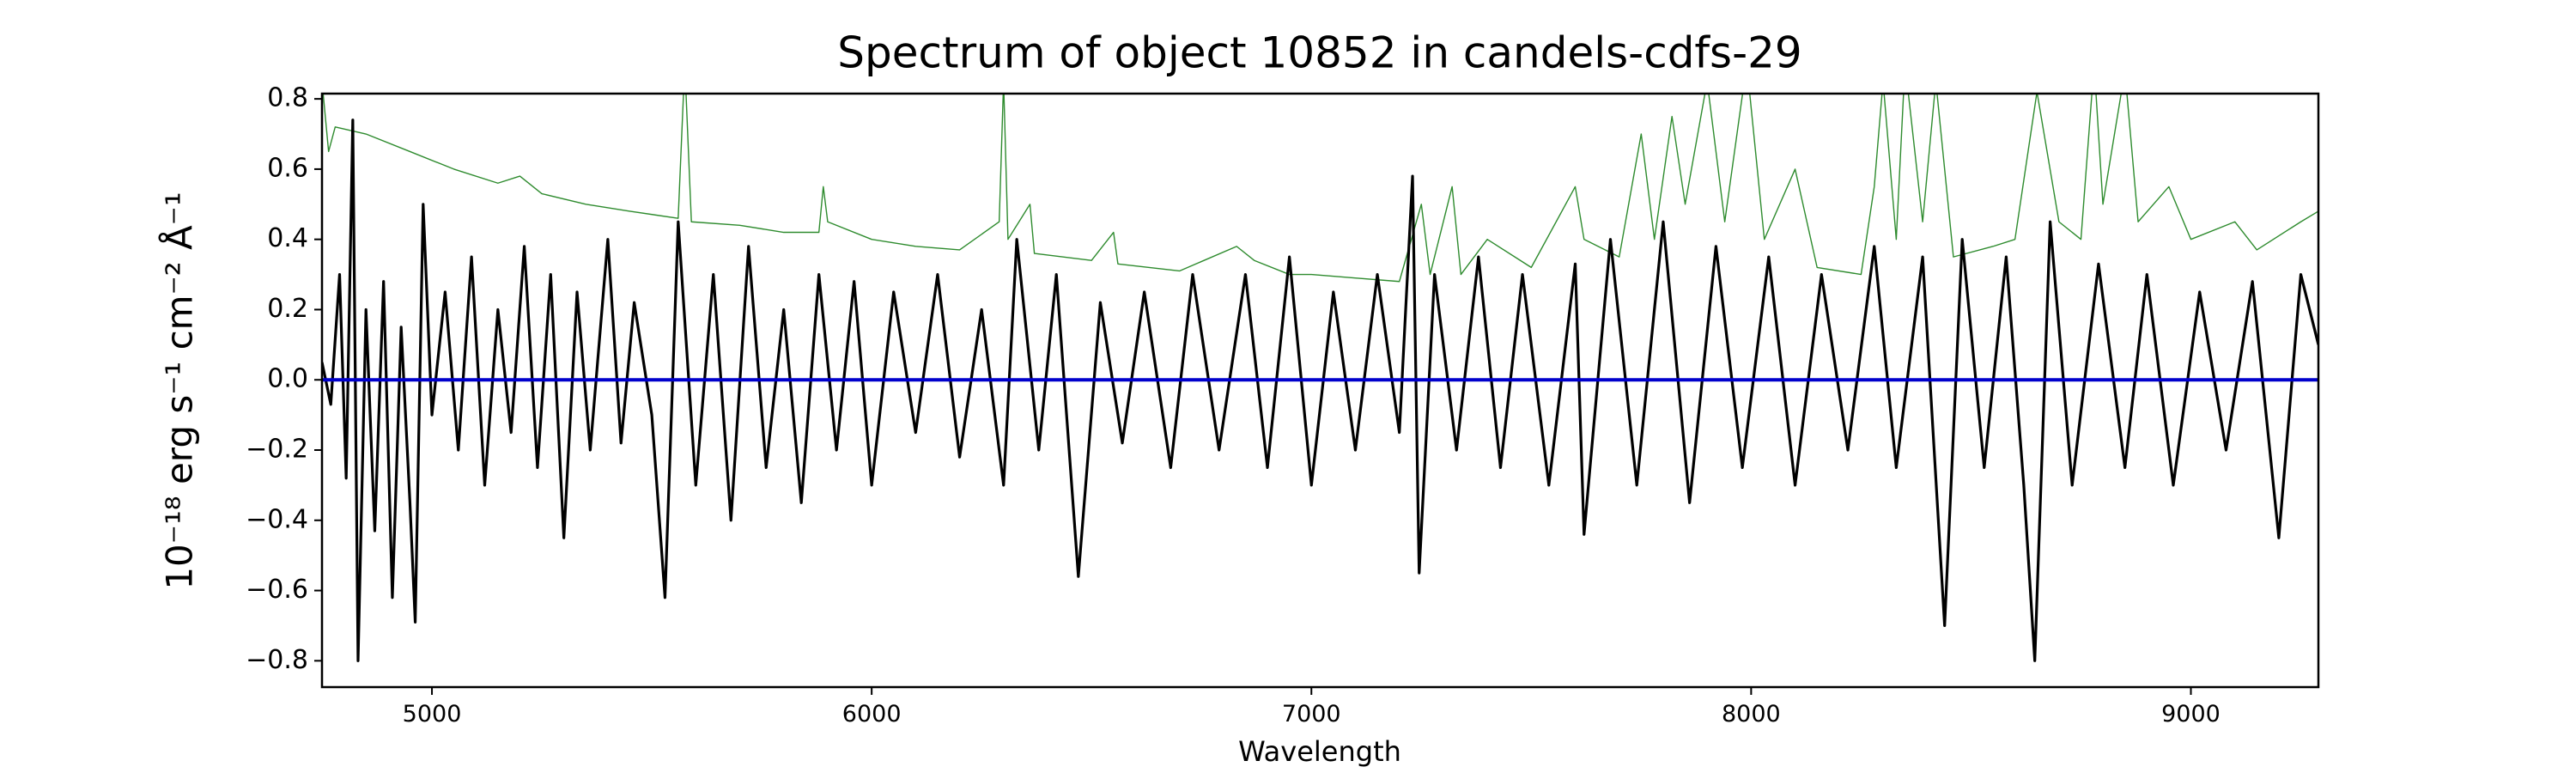 The width and height of the screenshot is (2576, 773). What do you see at coordinates (287, 168) in the screenshot?
I see `y-tick-label: 0.6` at bounding box center [287, 168].